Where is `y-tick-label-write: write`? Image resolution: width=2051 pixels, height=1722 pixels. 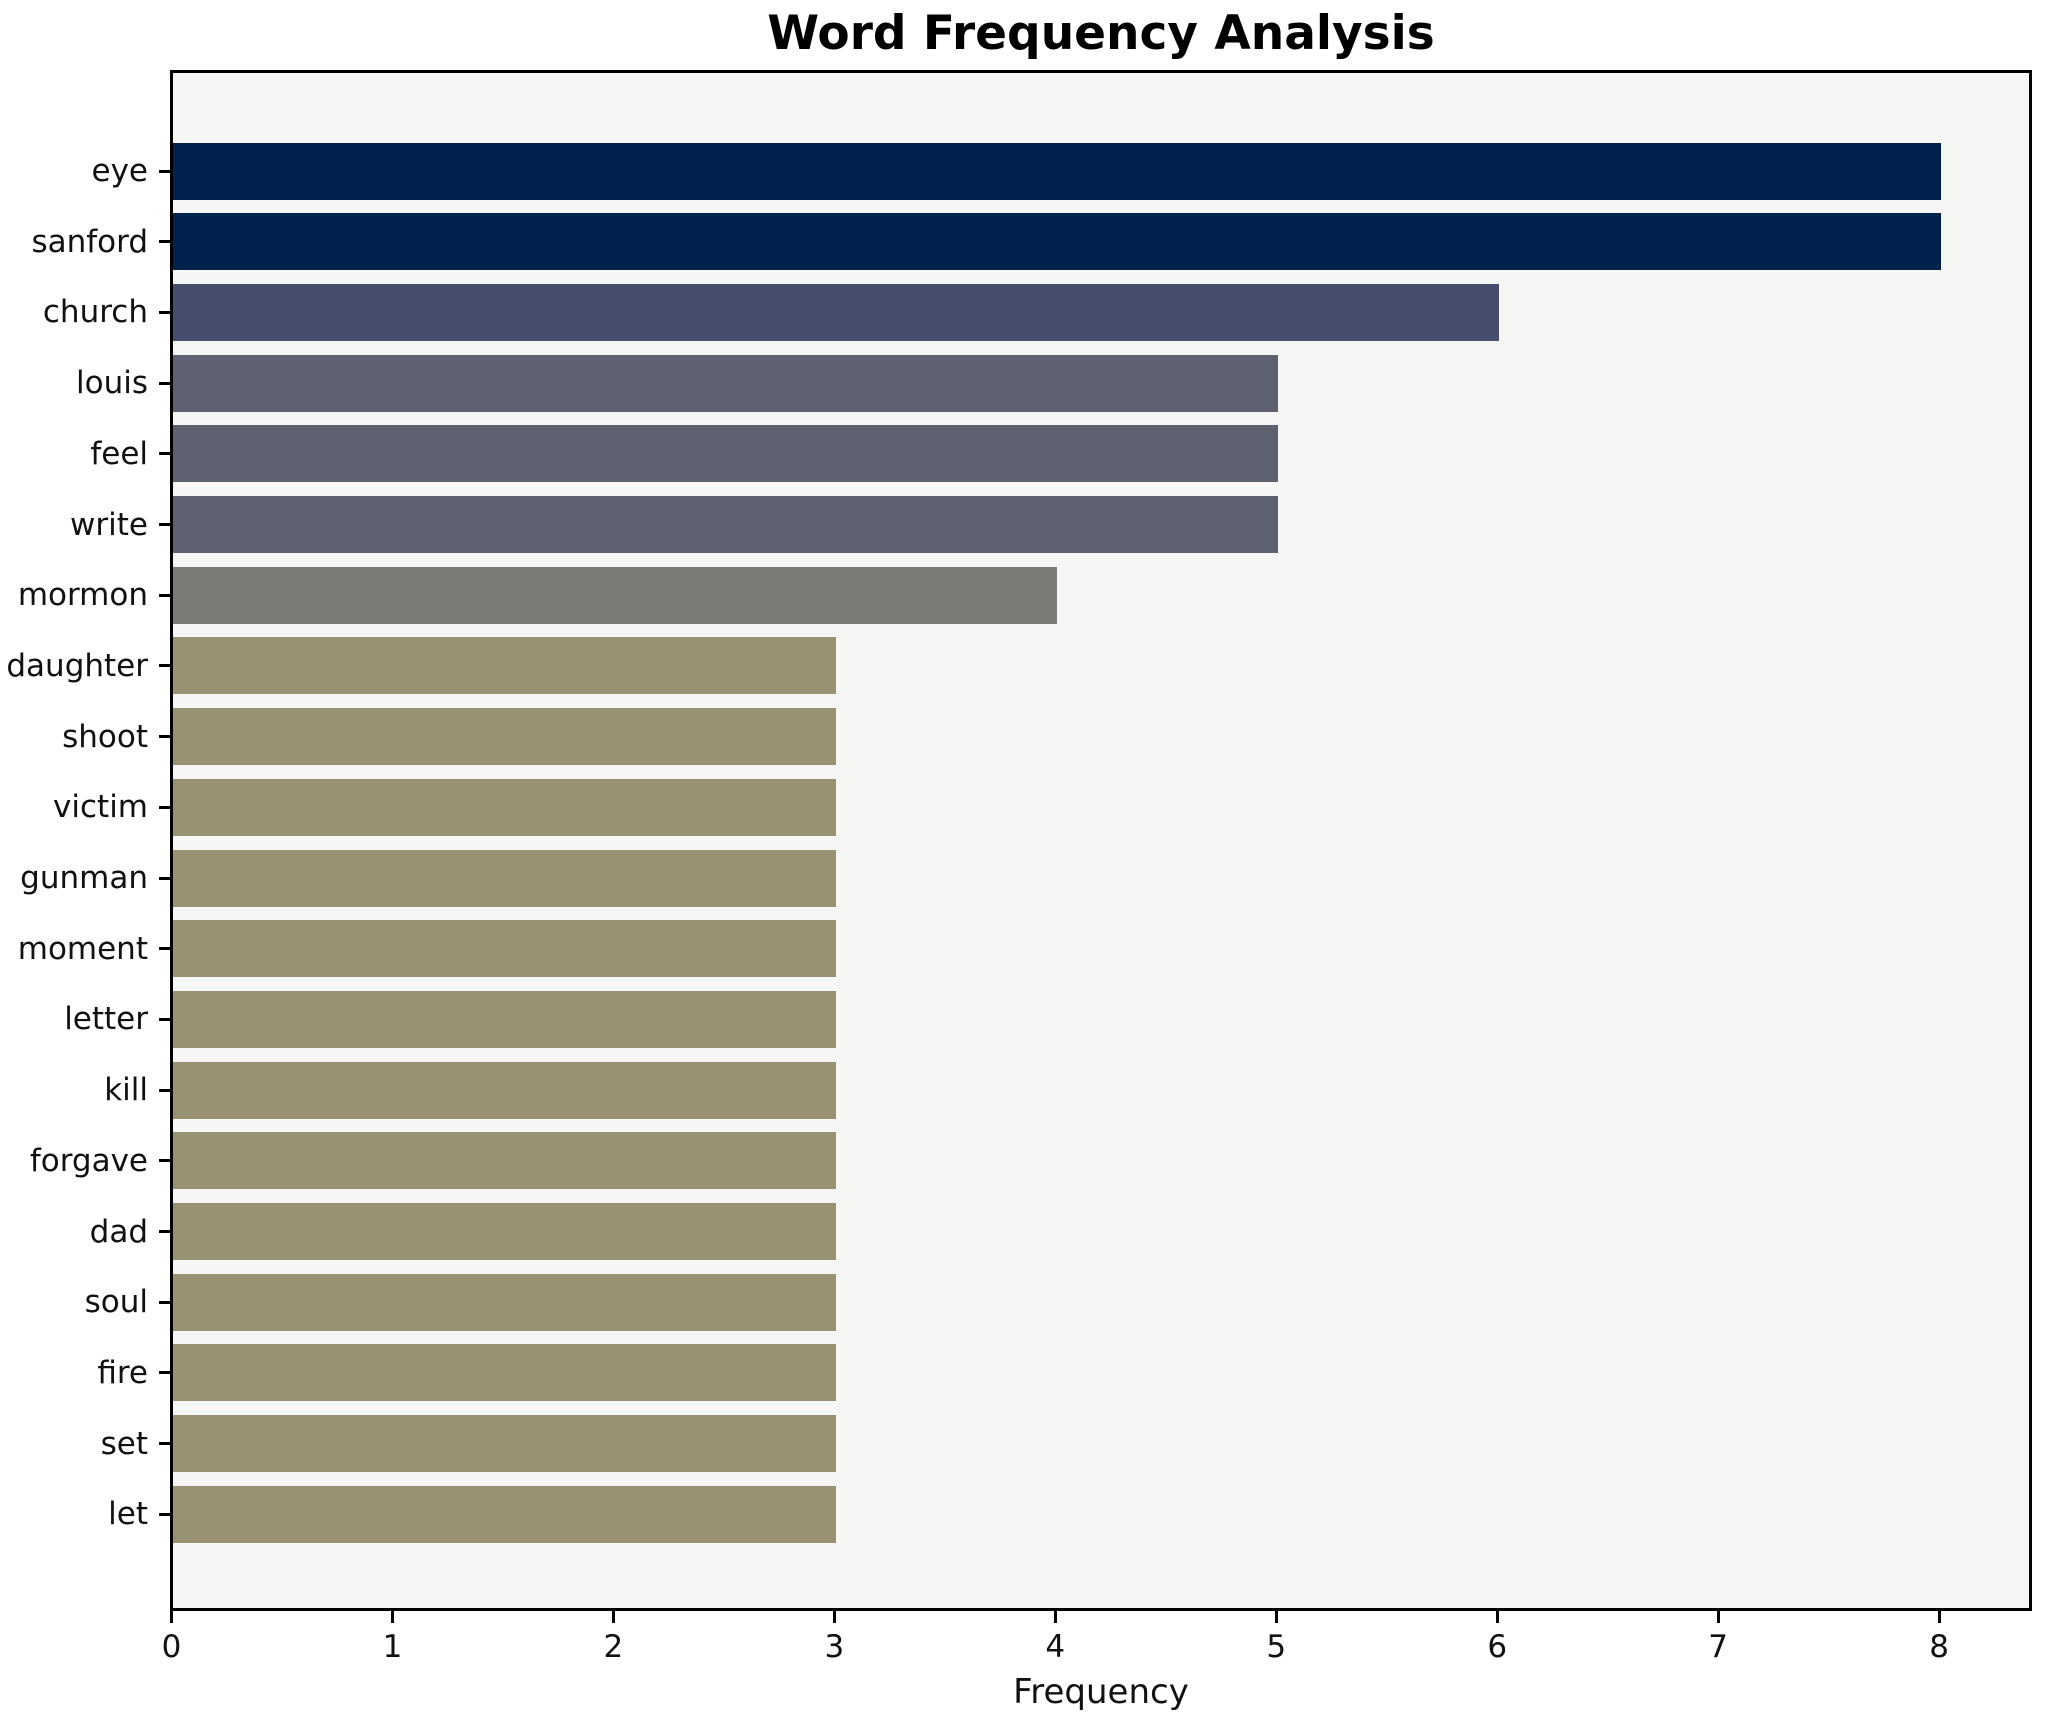 y-tick-label-write: write is located at coordinates (109, 524).